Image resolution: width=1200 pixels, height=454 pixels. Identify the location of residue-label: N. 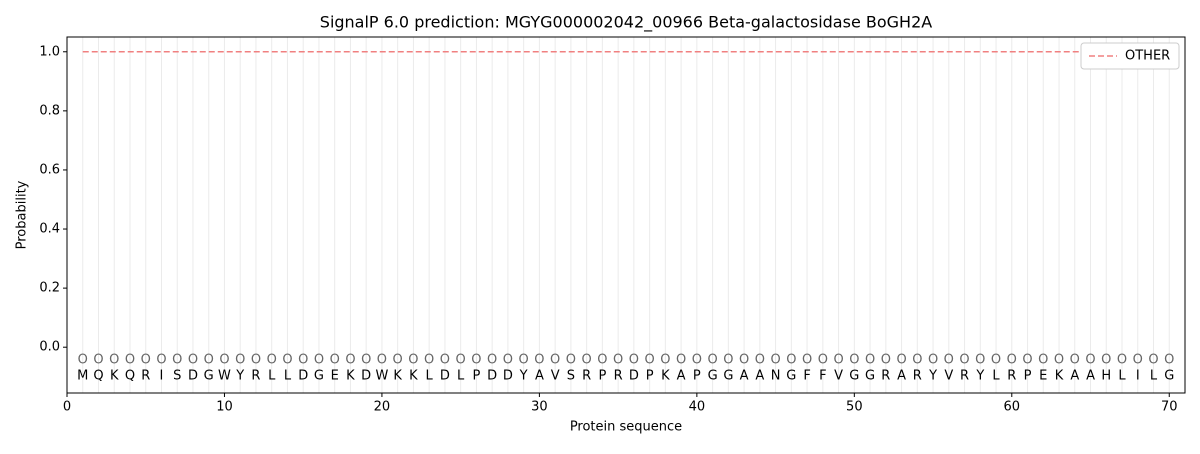
(776, 376).